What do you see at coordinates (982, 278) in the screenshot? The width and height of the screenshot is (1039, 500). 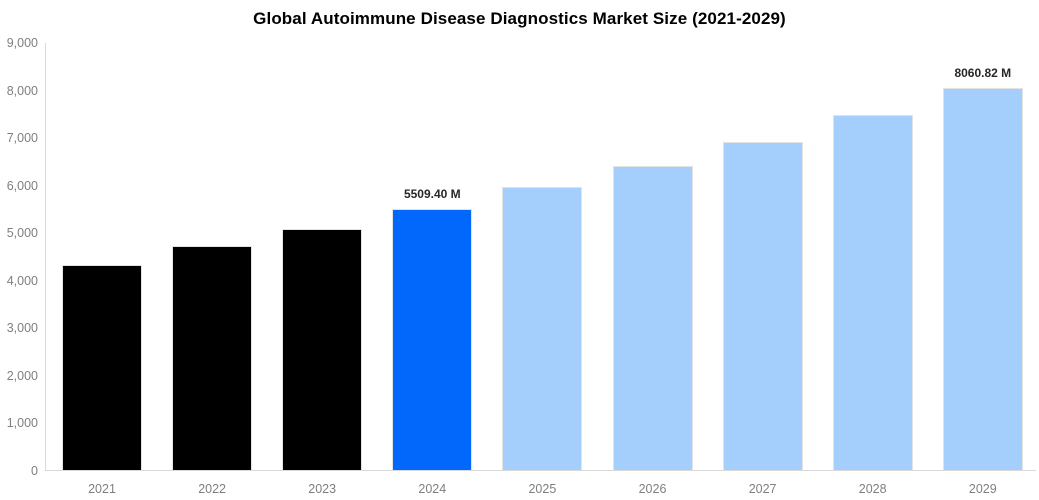 I see `bar-2029` at bounding box center [982, 278].